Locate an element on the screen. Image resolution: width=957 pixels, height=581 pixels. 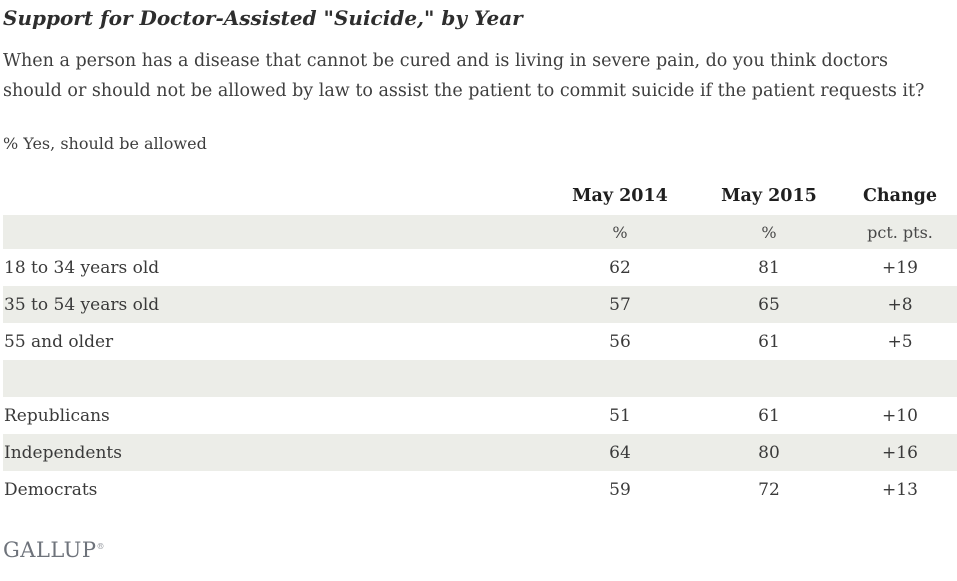
change-cell: +19 is located at coordinates (900, 267).